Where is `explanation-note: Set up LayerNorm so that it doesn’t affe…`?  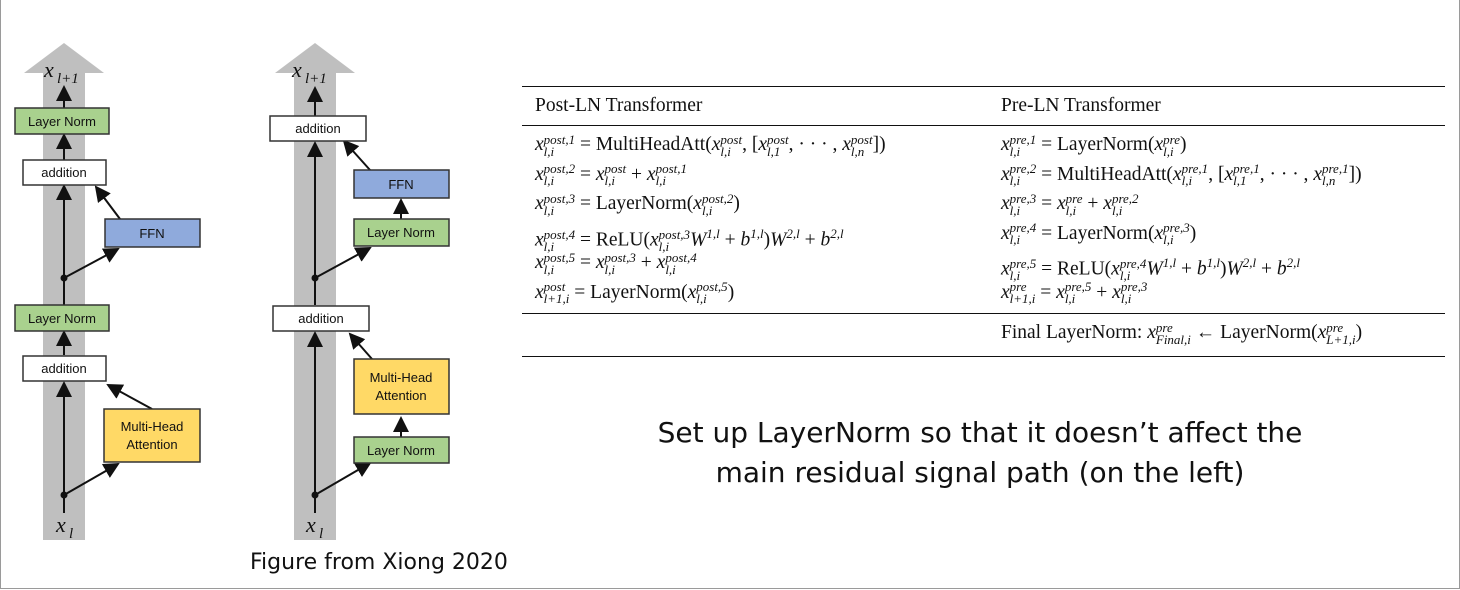
explanation-note: Set up LayerNorm so that it doesn’t affe… is located at coordinates (980, 453).